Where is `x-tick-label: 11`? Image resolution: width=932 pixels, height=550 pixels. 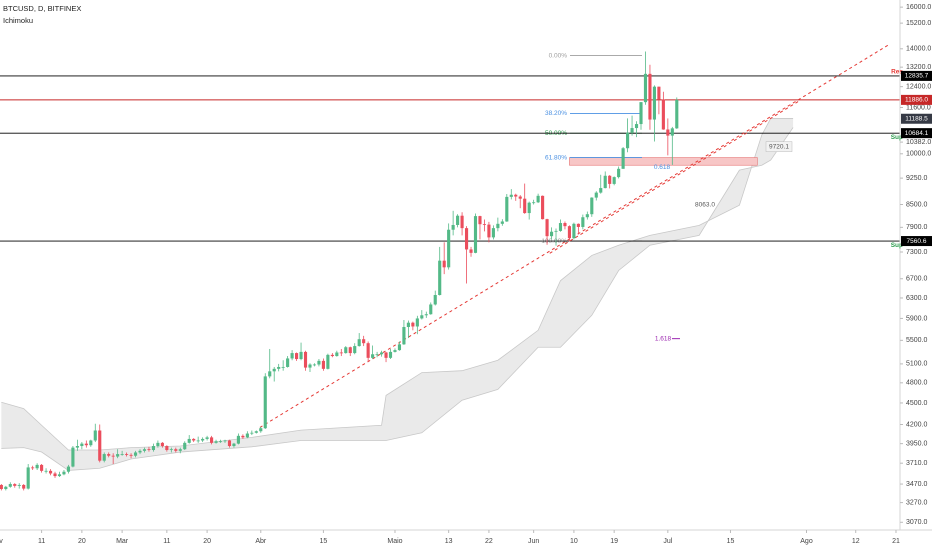
x-tick-label: 11 is located at coordinates (41, 541).